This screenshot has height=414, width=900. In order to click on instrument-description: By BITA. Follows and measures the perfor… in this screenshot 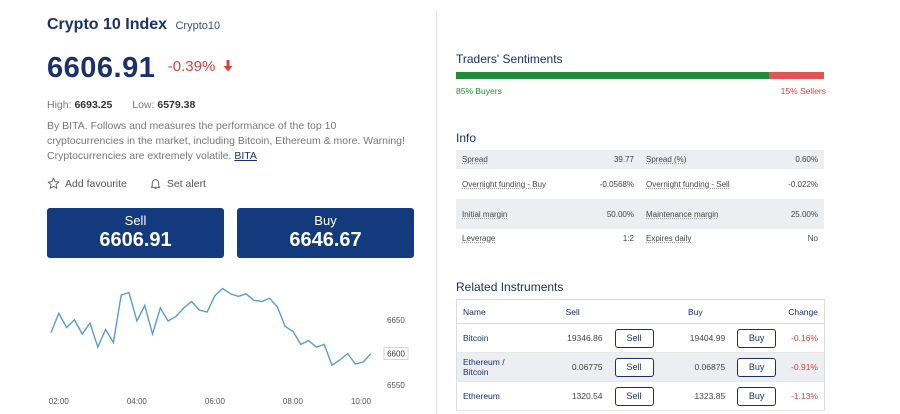, I will do `click(231, 141)`.